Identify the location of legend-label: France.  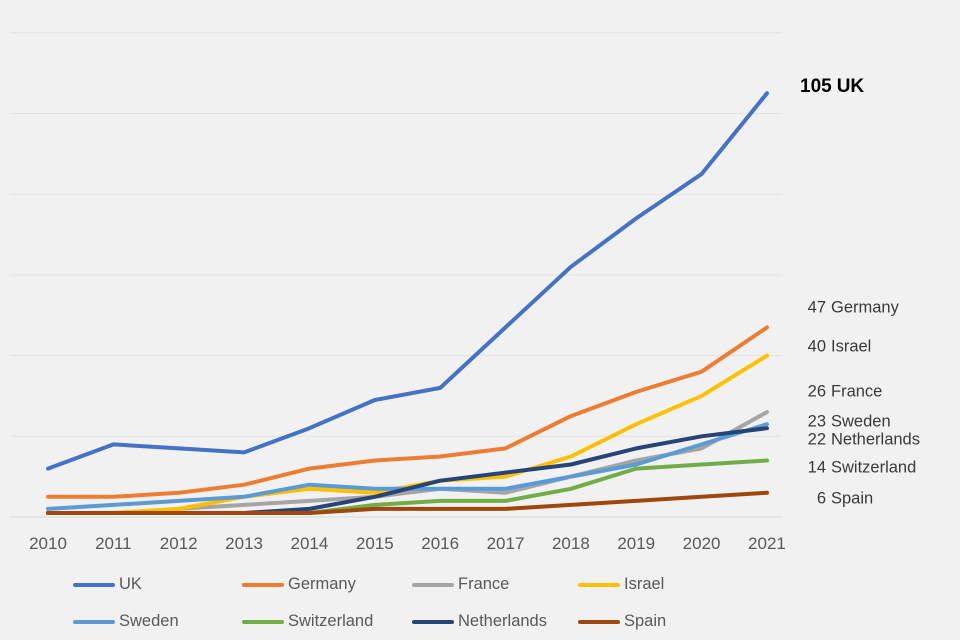
(484, 584).